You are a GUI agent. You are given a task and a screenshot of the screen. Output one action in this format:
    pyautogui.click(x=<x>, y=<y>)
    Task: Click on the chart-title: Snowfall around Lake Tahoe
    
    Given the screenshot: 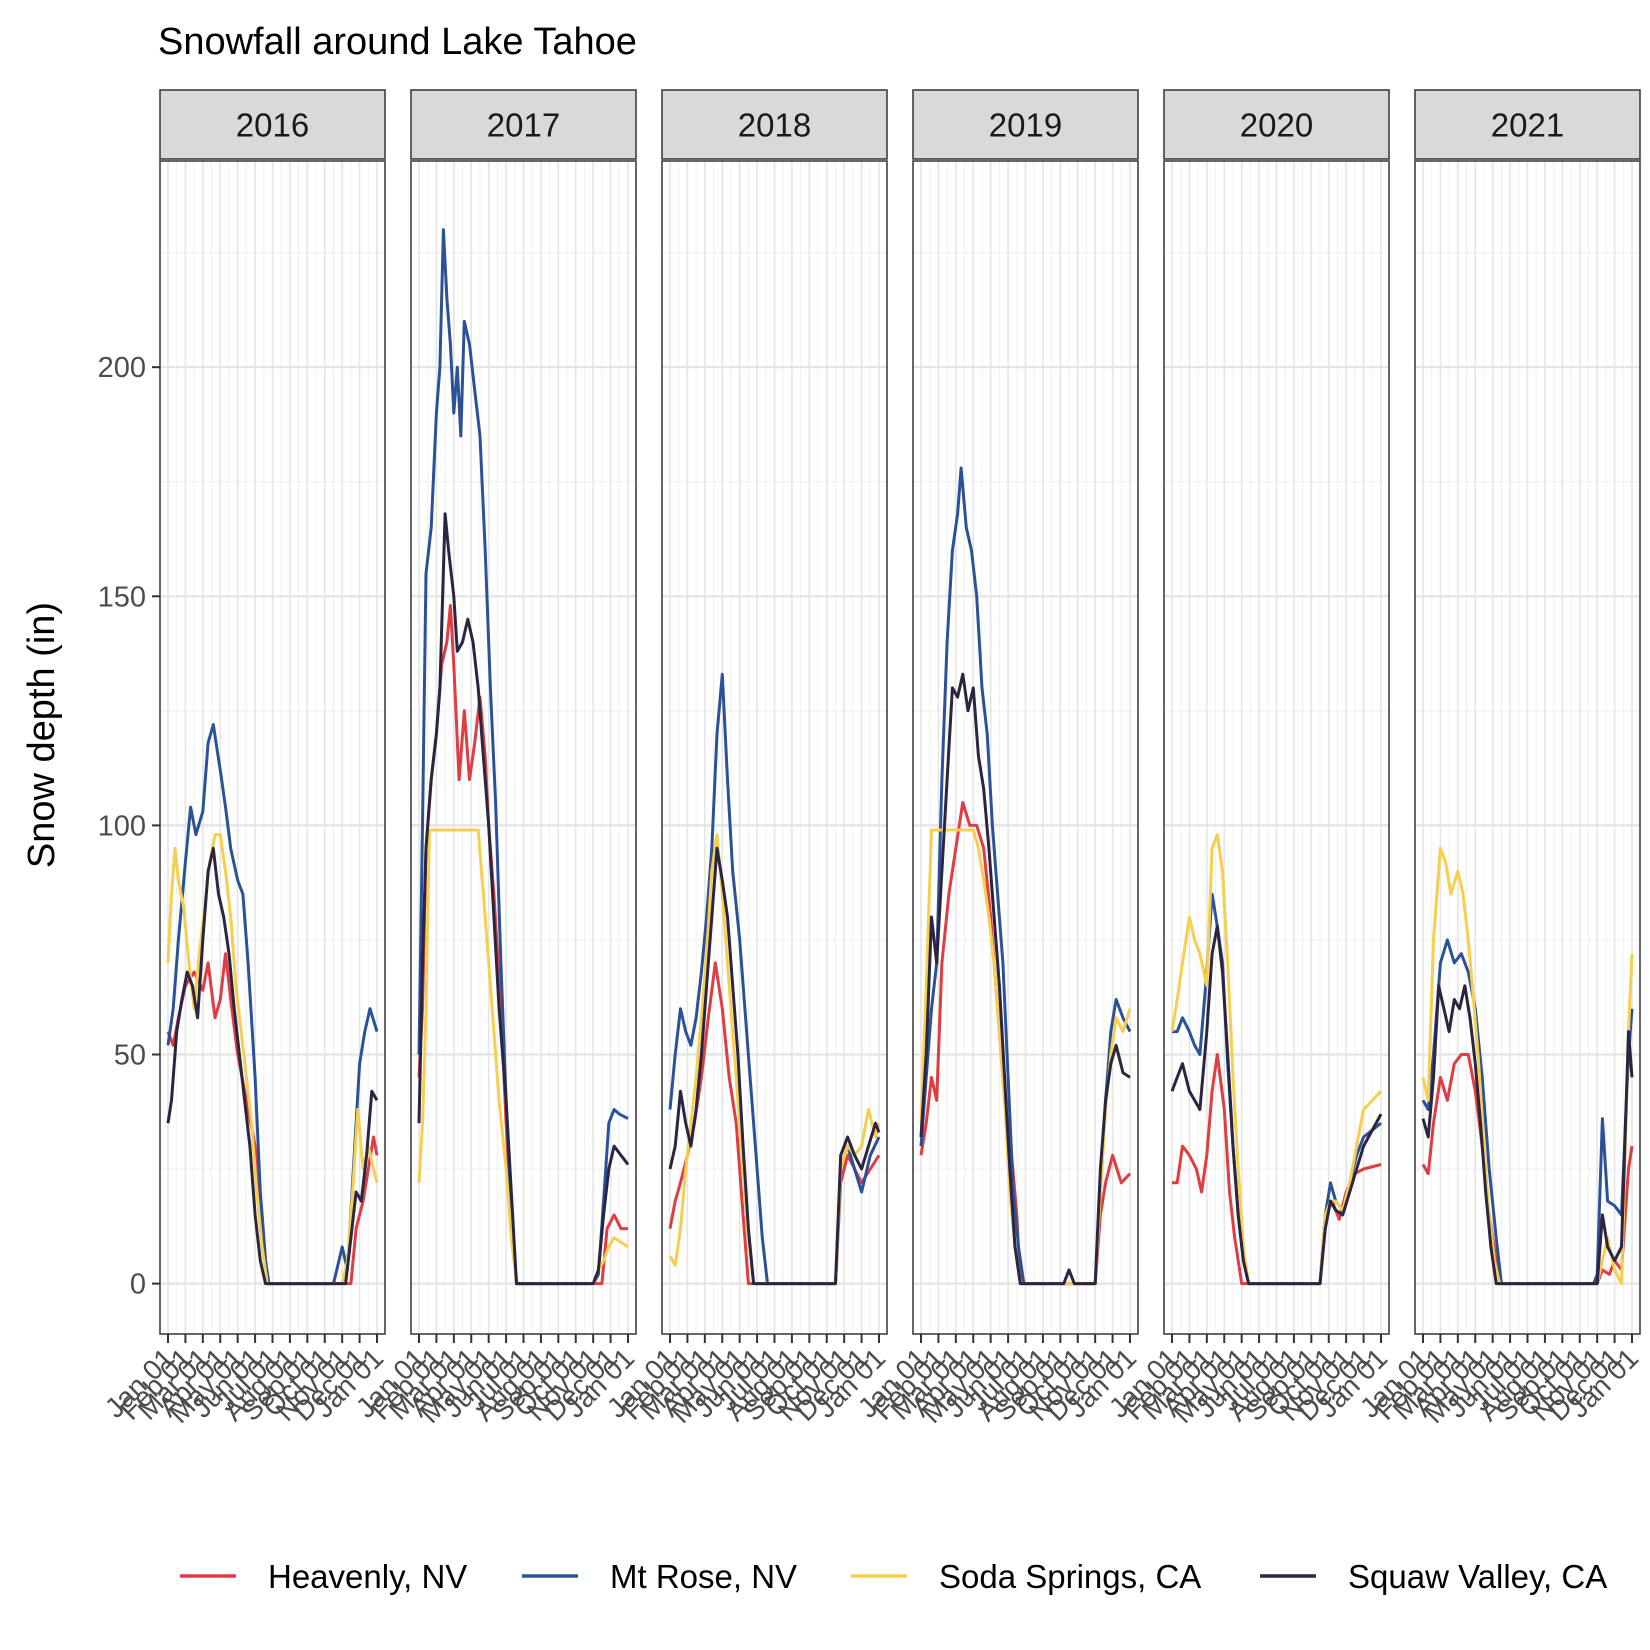 What is the action you would take?
    pyautogui.click(x=397, y=42)
    